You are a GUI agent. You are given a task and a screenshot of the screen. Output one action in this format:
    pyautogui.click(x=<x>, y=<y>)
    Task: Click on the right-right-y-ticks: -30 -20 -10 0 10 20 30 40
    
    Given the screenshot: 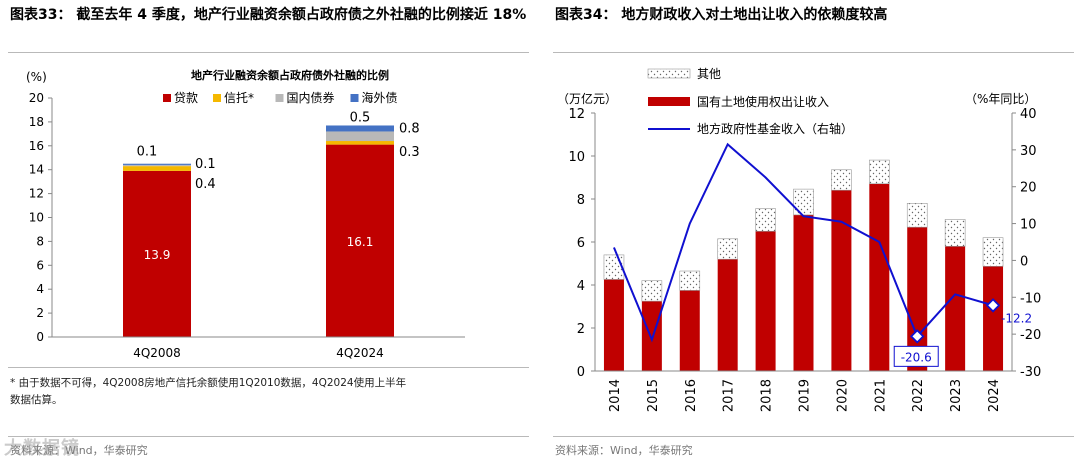 What is the action you would take?
    pyautogui.click(x=1026, y=243)
    